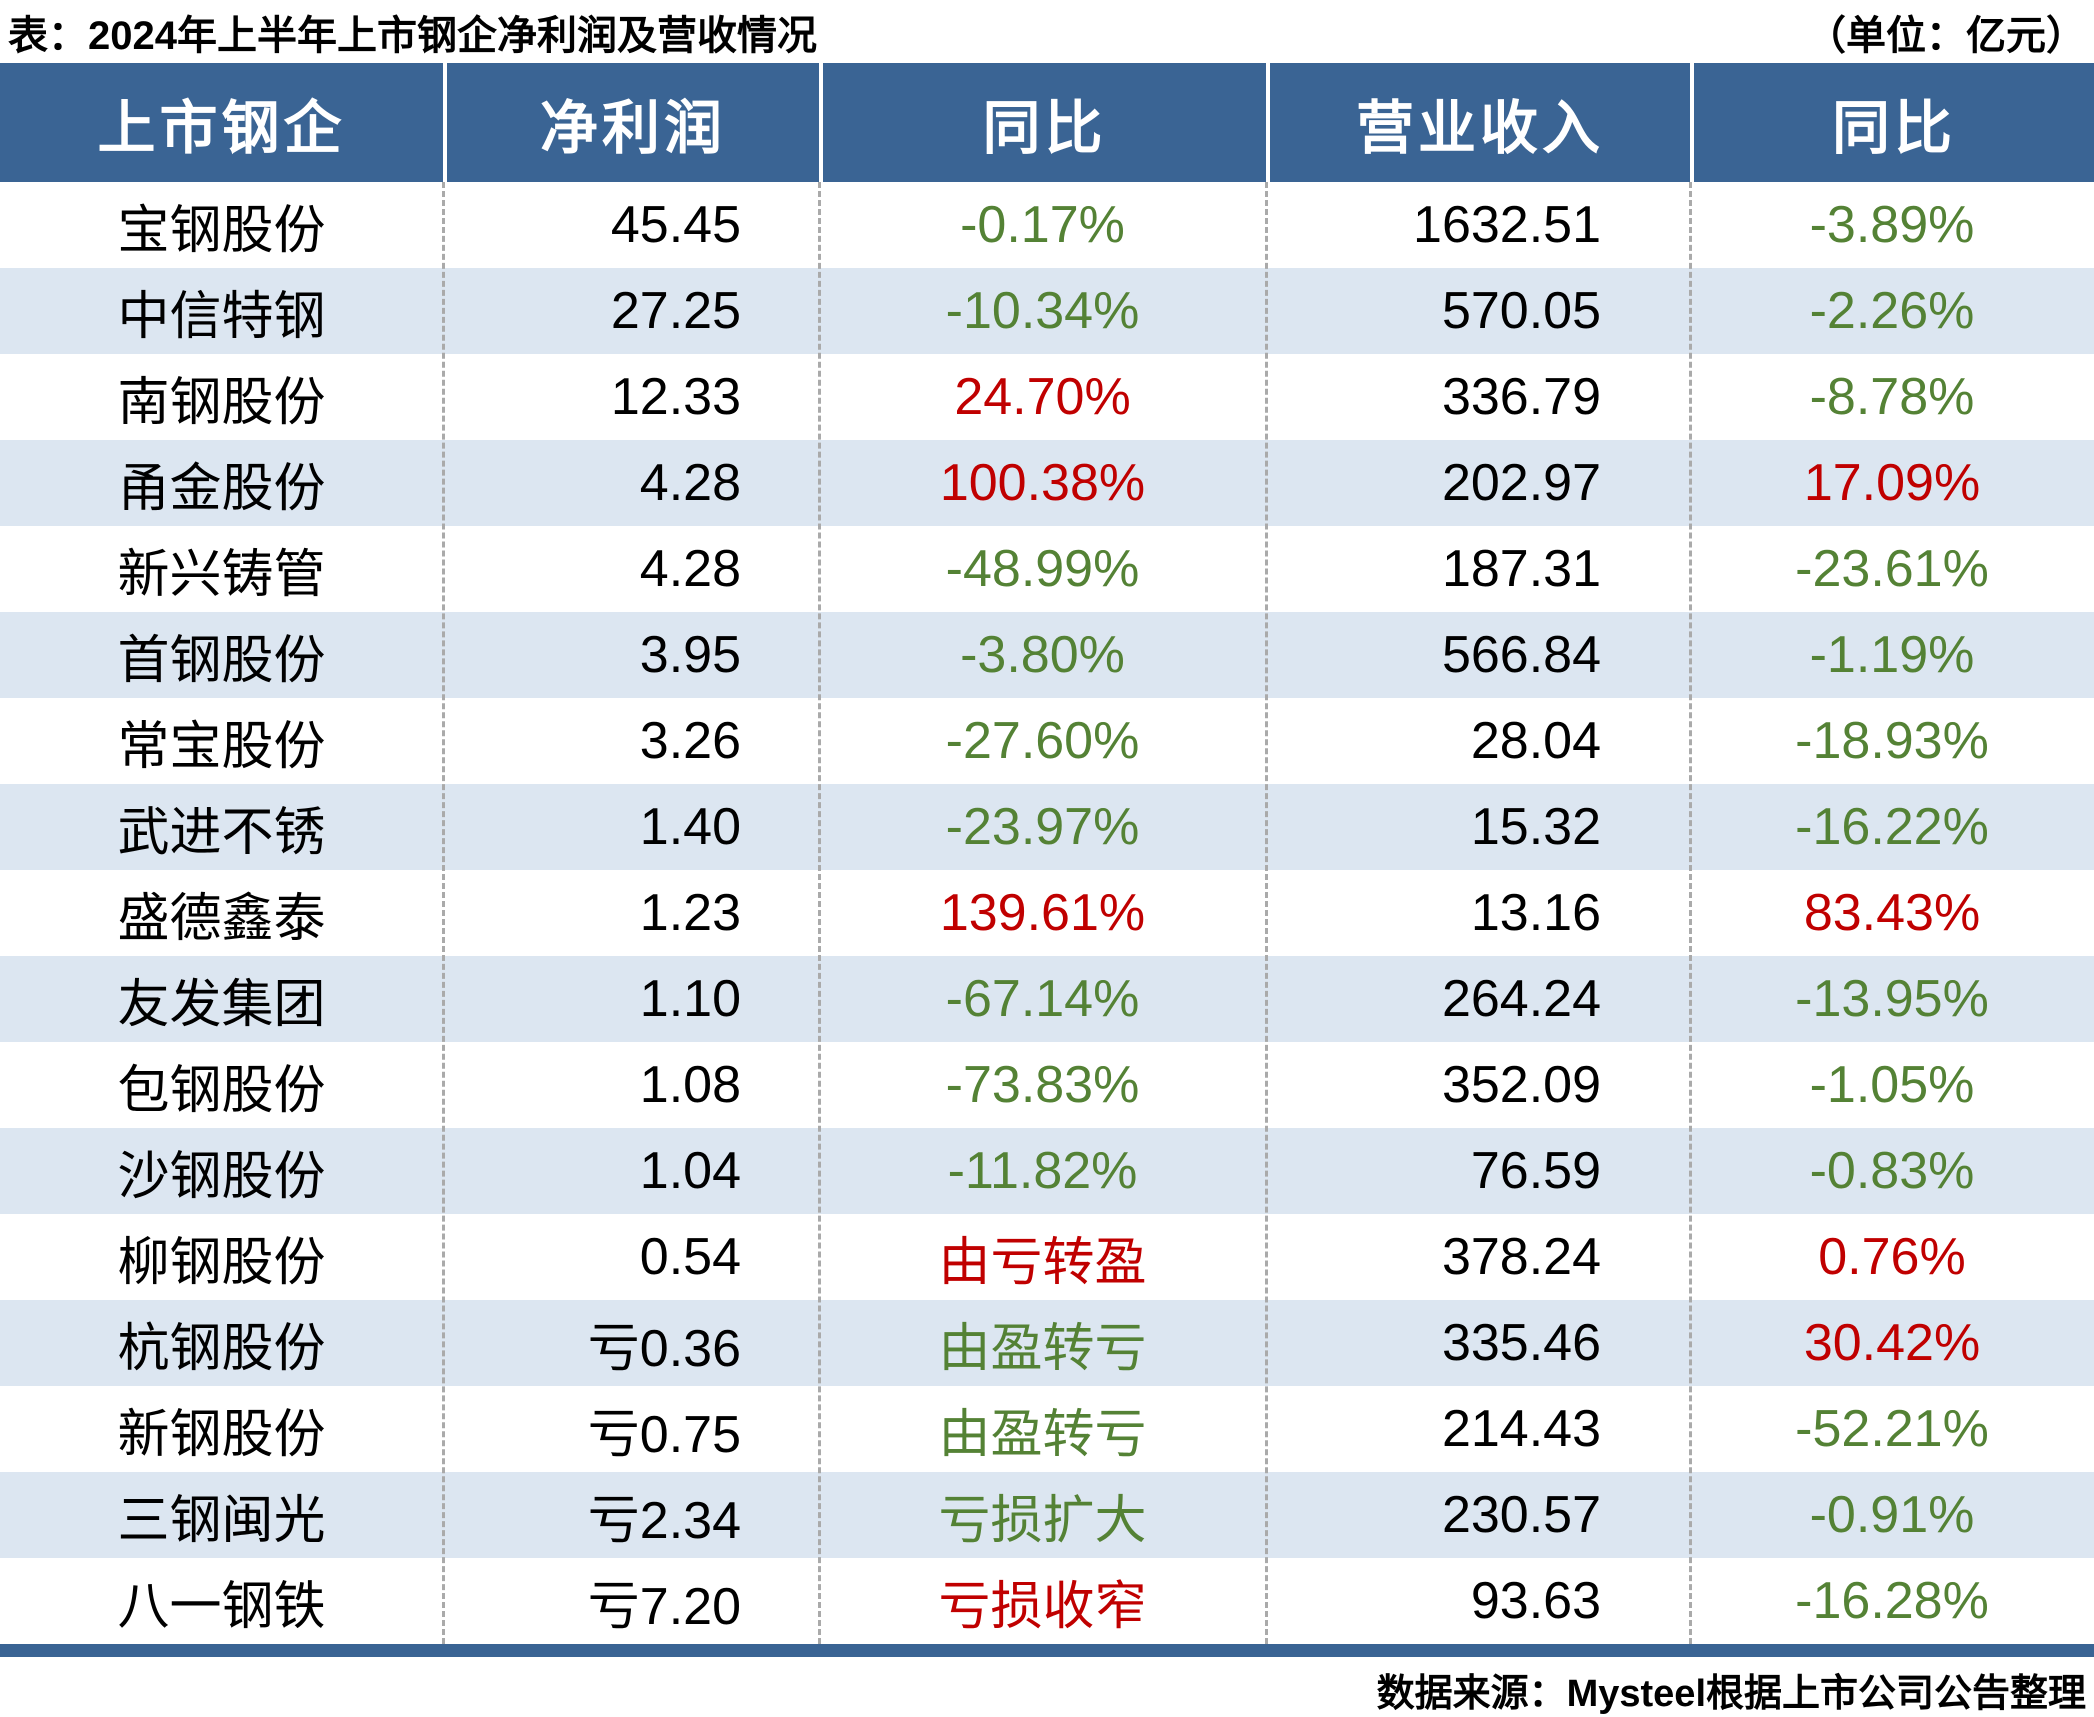 The width and height of the screenshot is (2094, 1717). Describe the element at coordinates (1521, 1515) in the screenshot. I see `revenue-cell: 230.57` at that location.